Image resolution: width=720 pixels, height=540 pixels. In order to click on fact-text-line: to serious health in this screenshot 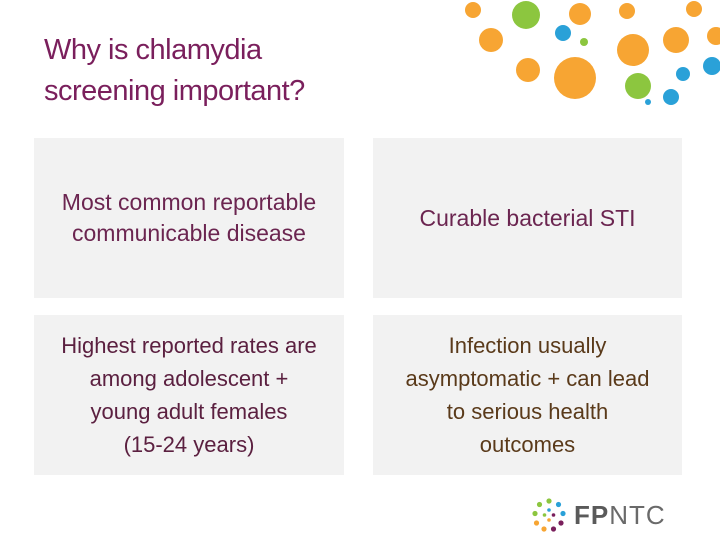, I will do `click(527, 411)`.